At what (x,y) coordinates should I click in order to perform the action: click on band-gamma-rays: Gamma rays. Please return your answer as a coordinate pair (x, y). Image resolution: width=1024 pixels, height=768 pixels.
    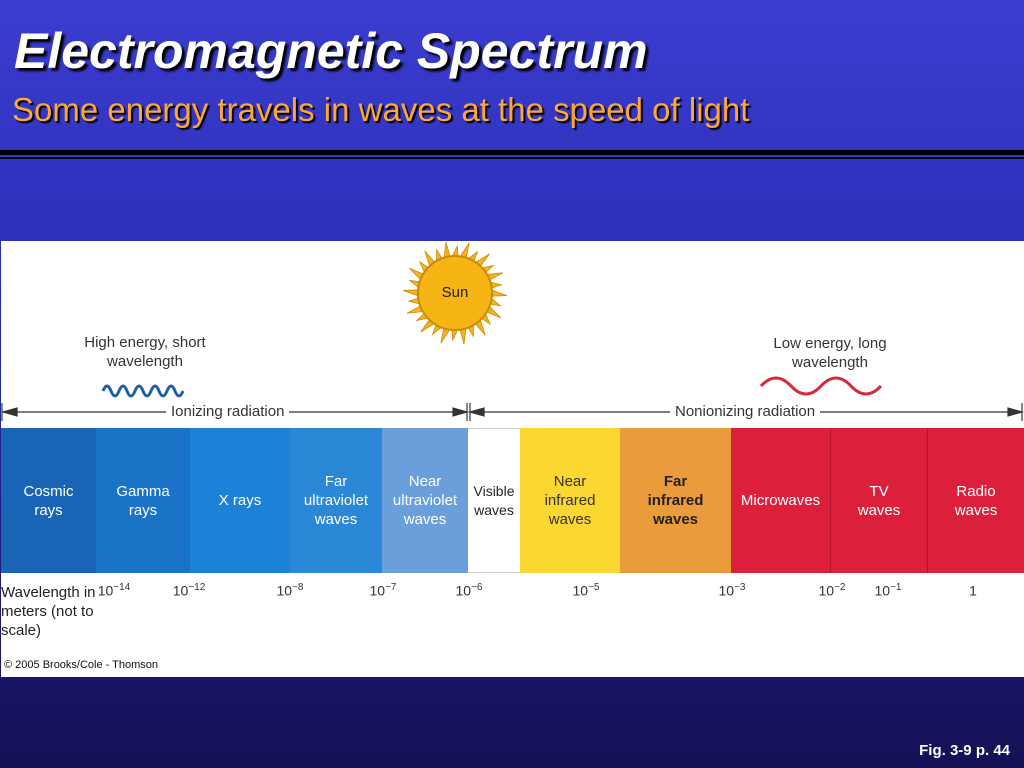
    Looking at the image, I should click on (143, 500).